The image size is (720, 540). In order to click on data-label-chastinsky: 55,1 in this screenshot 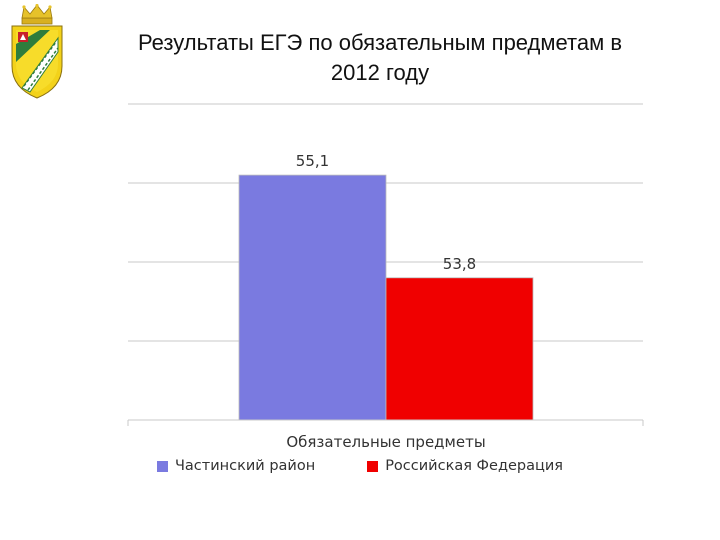, I will do `click(312, 161)`.